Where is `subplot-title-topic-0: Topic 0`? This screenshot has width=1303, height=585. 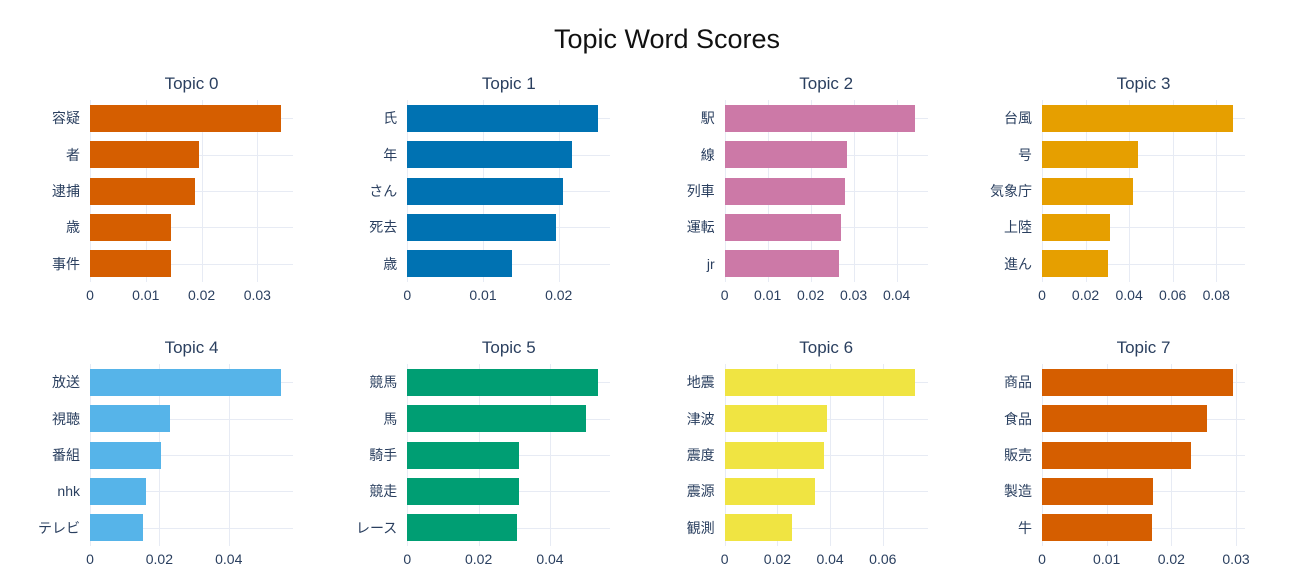
subplot-title-topic-0: Topic 0 is located at coordinates (191, 83).